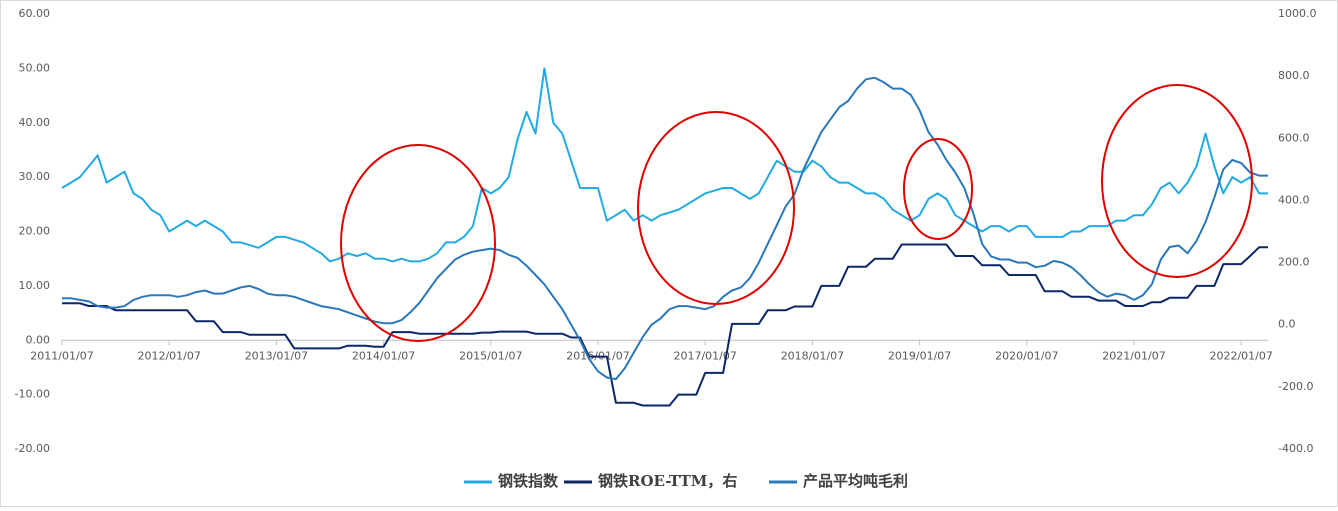 The height and width of the screenshot is (511, 1338). What do you see at coordinates (1295, 448) in the screenshot?
I see `y2-tick-label: -400.0` at bounding box center [1295, 448].